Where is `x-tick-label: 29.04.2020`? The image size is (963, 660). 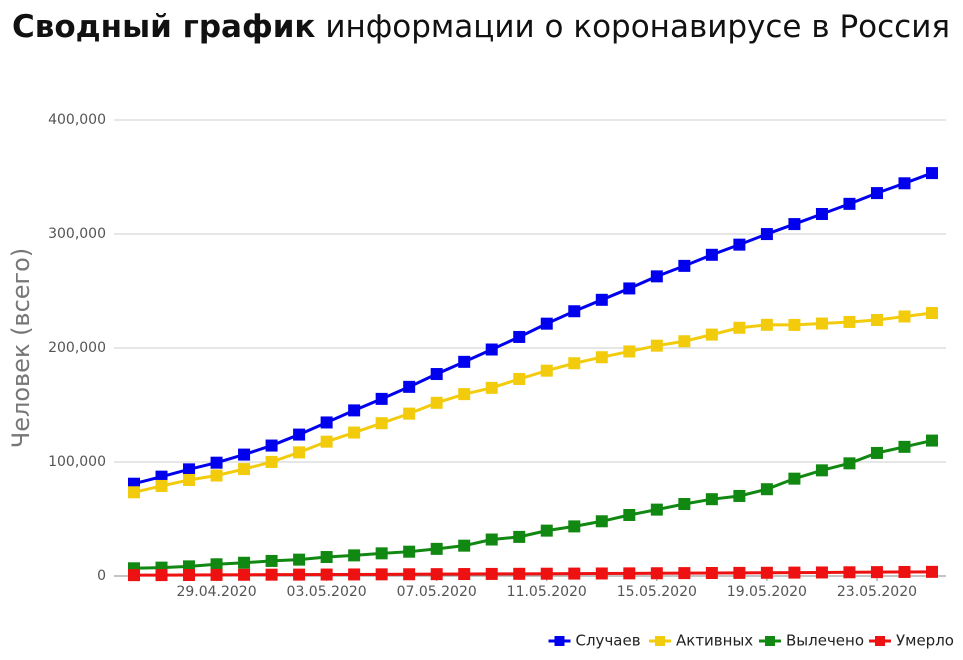
x-tick-label: 29.04.2020 is located at coordinates (216, 592).